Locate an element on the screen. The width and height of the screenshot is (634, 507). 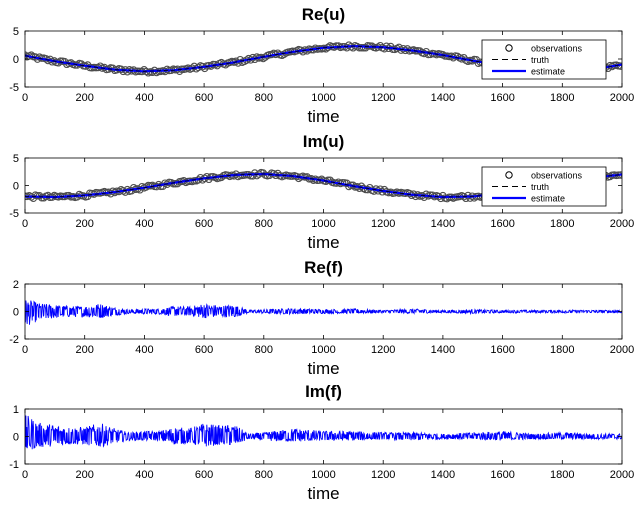
chart-title: Re(f) is located at coordinates (323, 267).